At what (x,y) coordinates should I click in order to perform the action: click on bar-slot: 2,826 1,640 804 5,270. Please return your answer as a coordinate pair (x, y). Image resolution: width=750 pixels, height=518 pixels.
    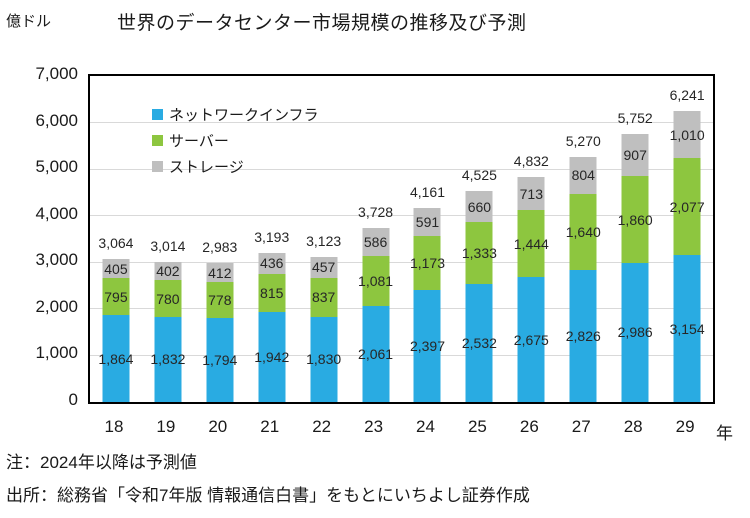
    Looking at the image, I should click on (583, 239).